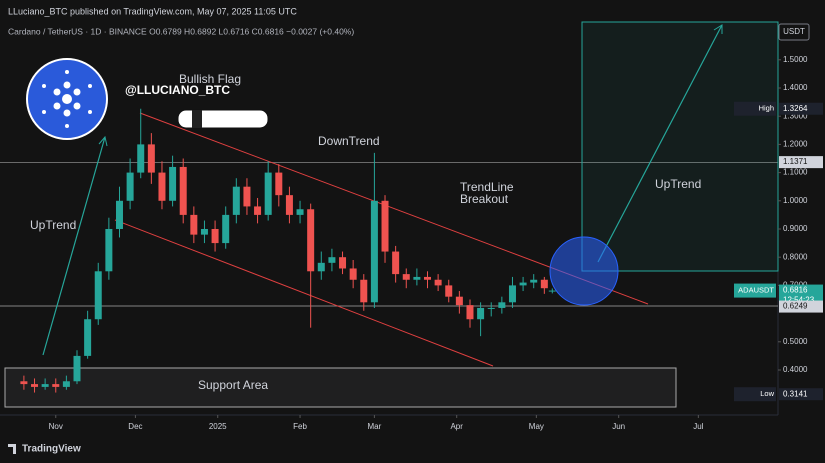 Image resolution: width=825 pixels, height=463 pixels. Describe the element at coordinates (210, 79) in the screenshot. I see `annotation: Bullish Flag` at that location.